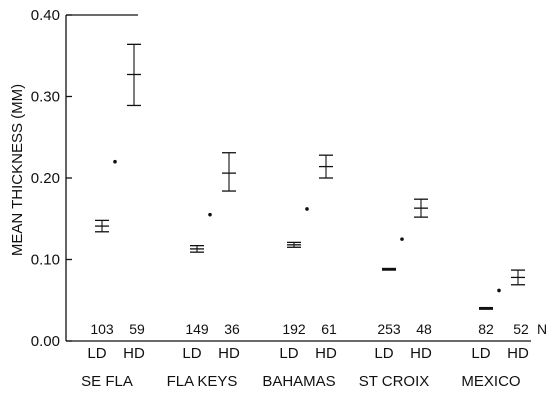 This screenshot has width=559, height=393. What do you see at coordinates (389, 329) in the screenshot?
I see `n-value: 253` at bounding box center [389, 329].